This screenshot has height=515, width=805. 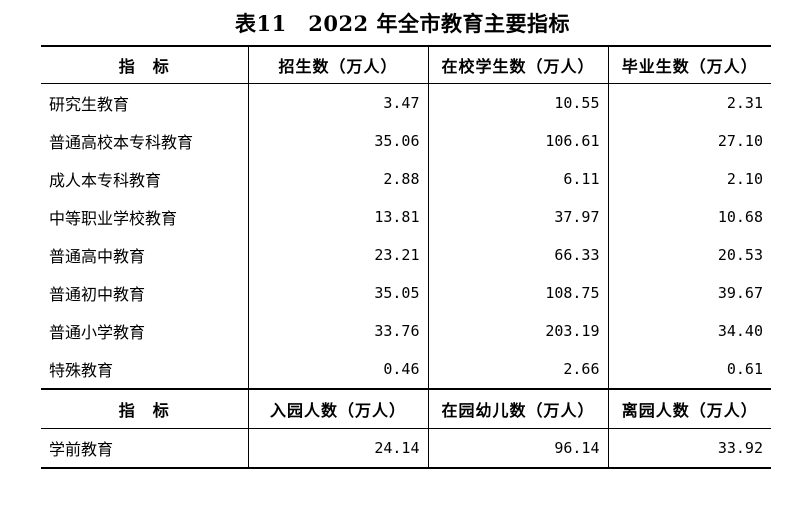 What do you see at coordinates (689, 255) in the screenshot?
I see `cell-graduates: 20.53` at bounding box center [689, 255].